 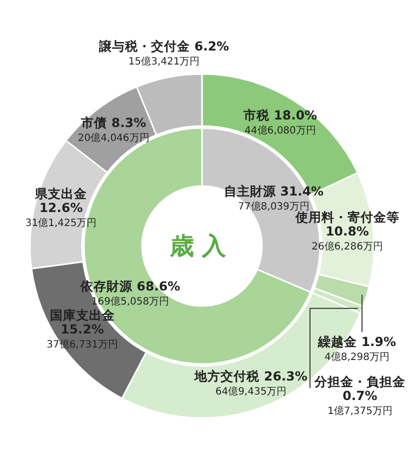 What do you see at coordinates (360, 395) in the screenshot?
I see `data-label: 0.7%` at bounding box center [360, 395].